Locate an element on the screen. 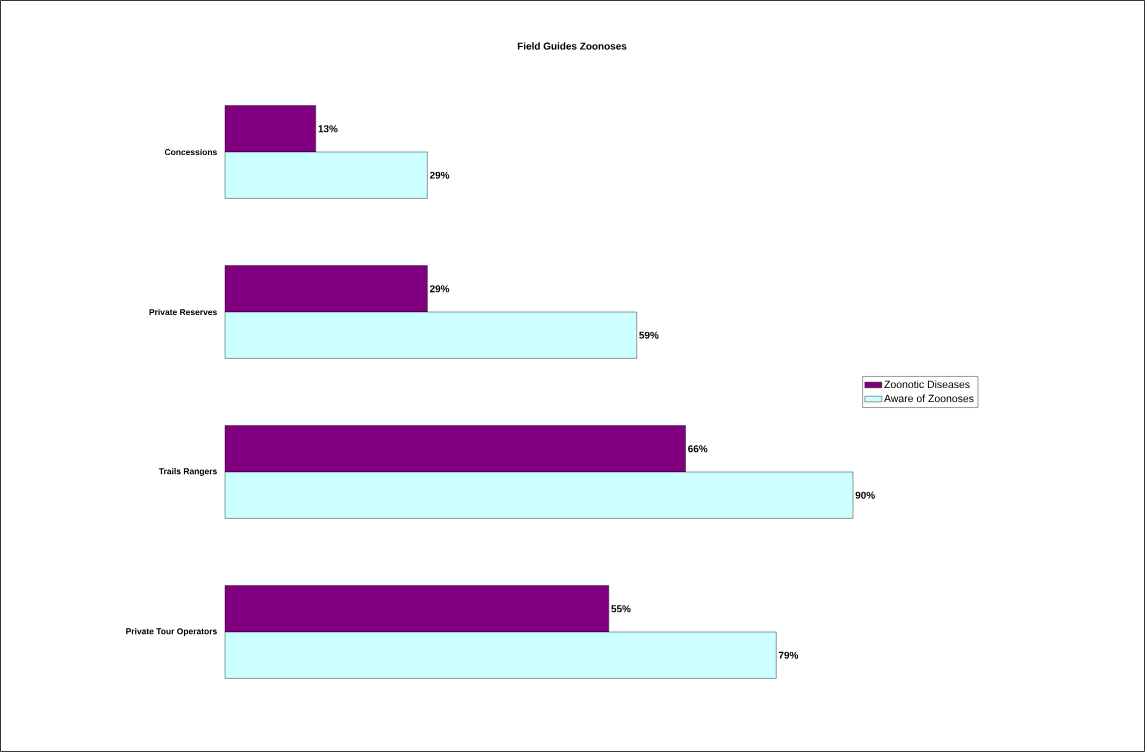 Image resolution: width=1145 pixels, height=752 pixels. y-tick-label: Private Tour Operators is located at coordinates (171, 632).